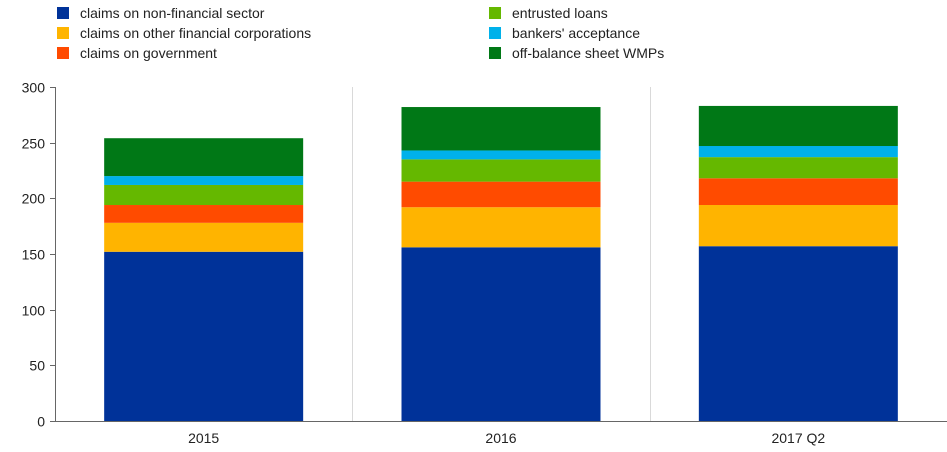  Describe the element at coordinates (37, 366) in the screenshot. I see `y-tick-label: 50` at that location.